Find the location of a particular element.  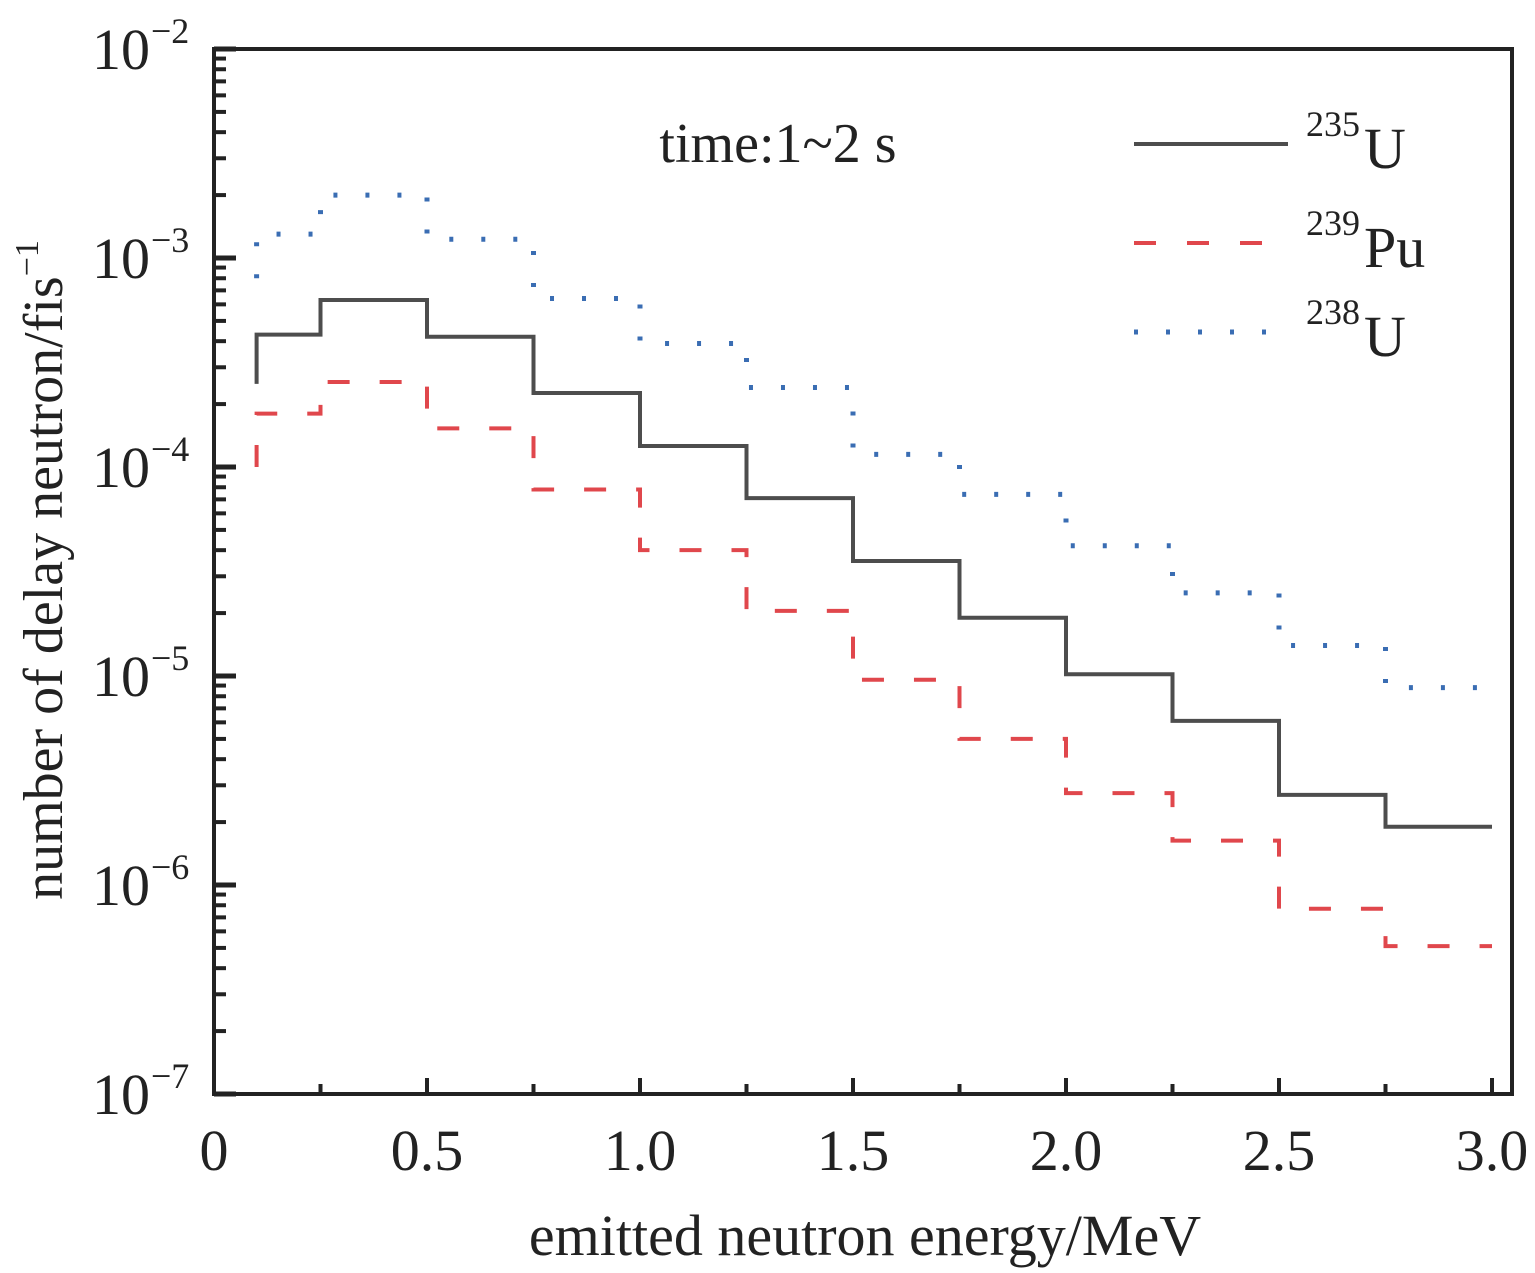

annotation-time: time:1~2 s is located at coordinates (777, 144).